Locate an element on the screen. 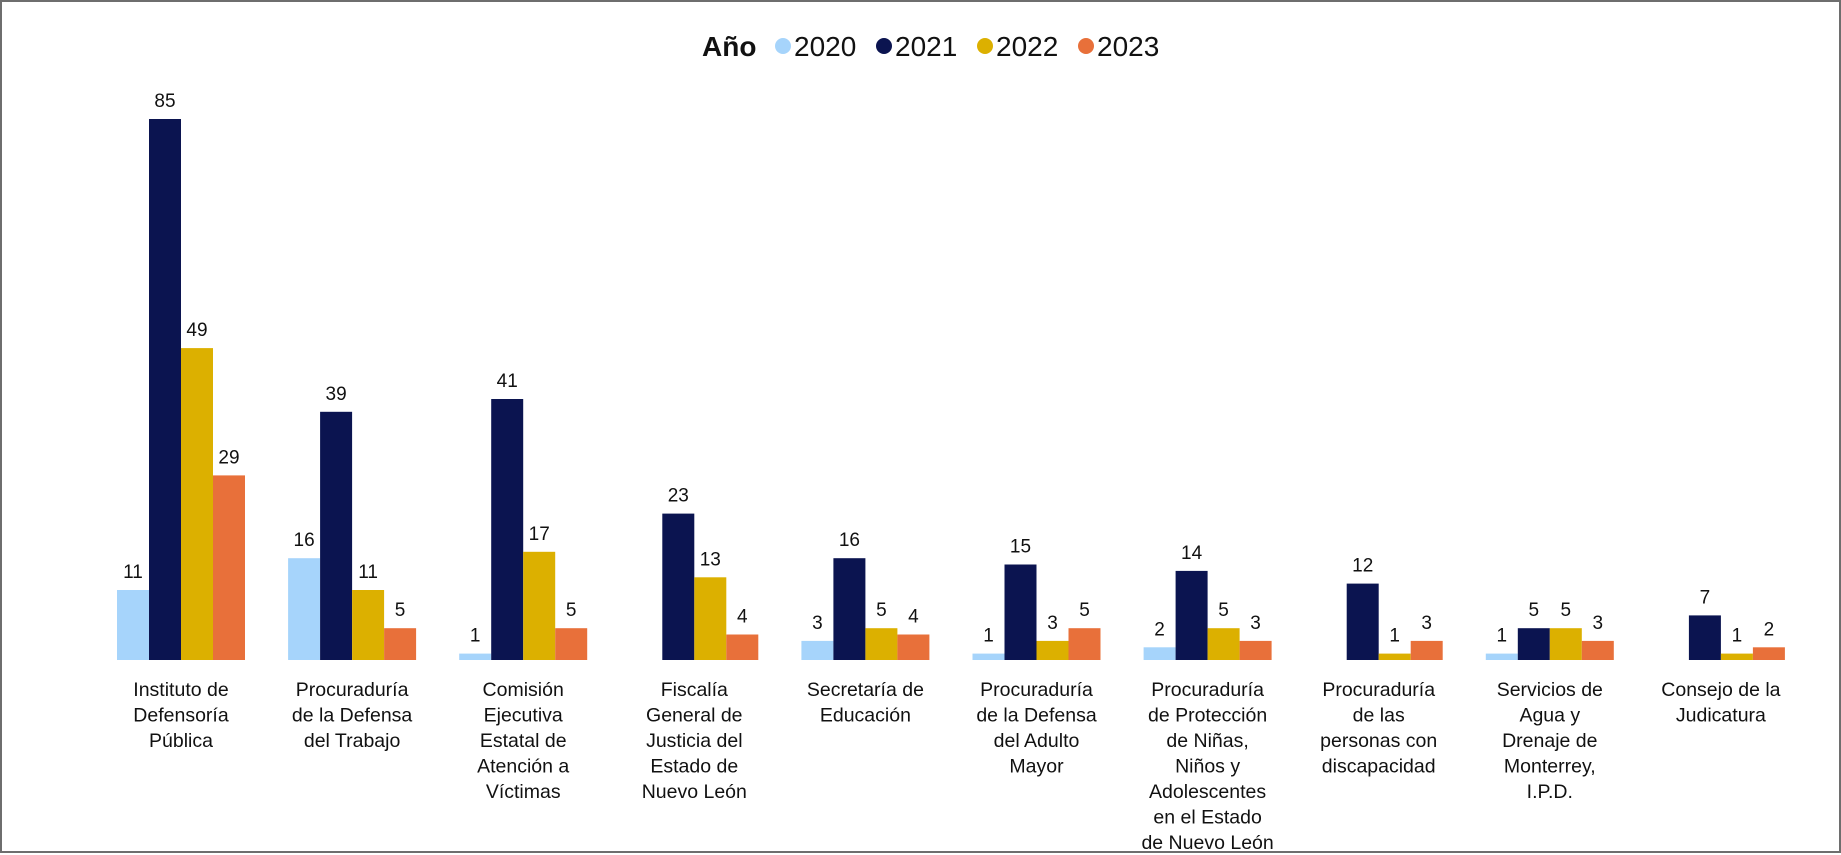  legend-label-2022: 2022 is located at coordinates (1027, 46).